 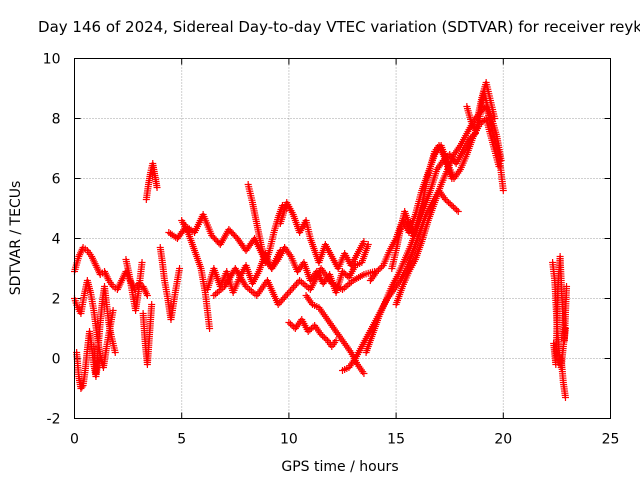 What do you see at coordinates (52, 60) in the screenshot?
I see `y-tick-label: 10` at bounding box center [52, 60].